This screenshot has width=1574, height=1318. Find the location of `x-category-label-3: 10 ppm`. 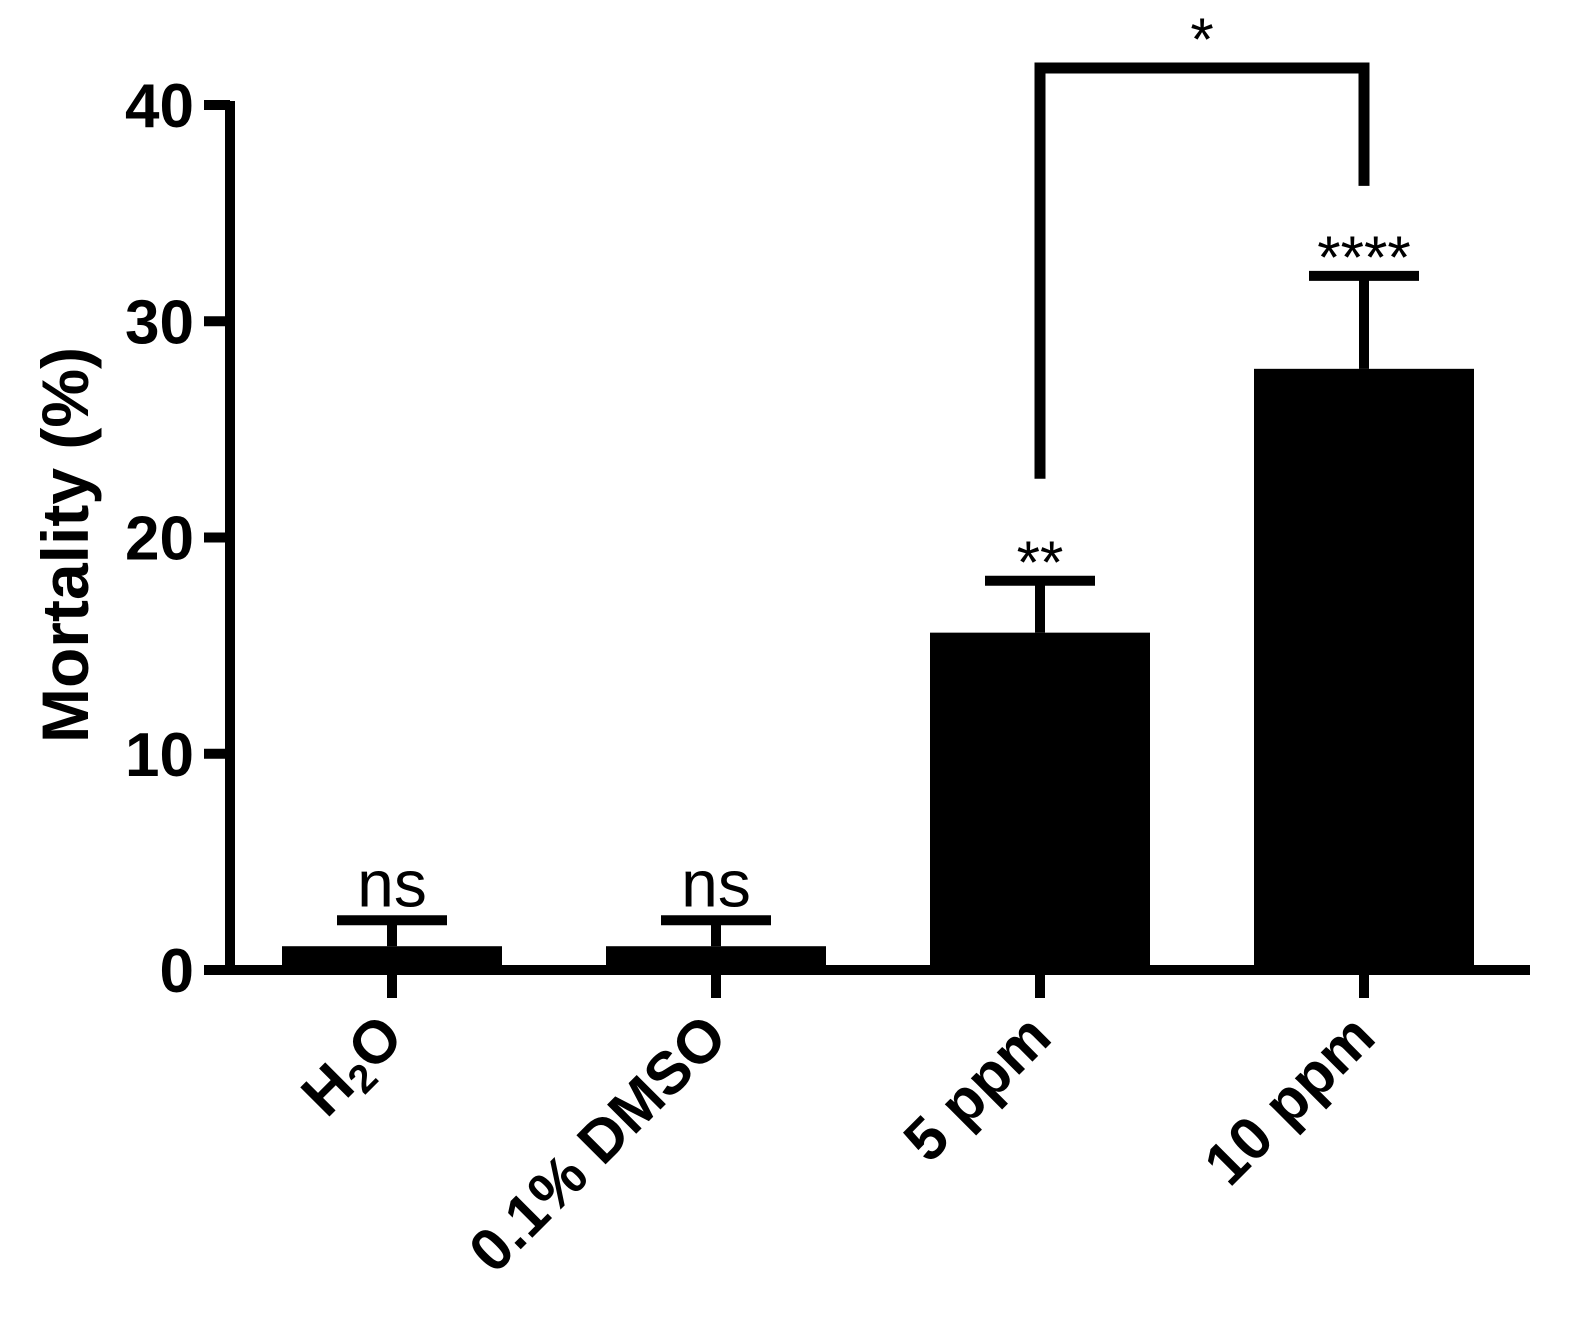

x-category-label-3: 10 ppm is located at coordinates (1289, 1100).